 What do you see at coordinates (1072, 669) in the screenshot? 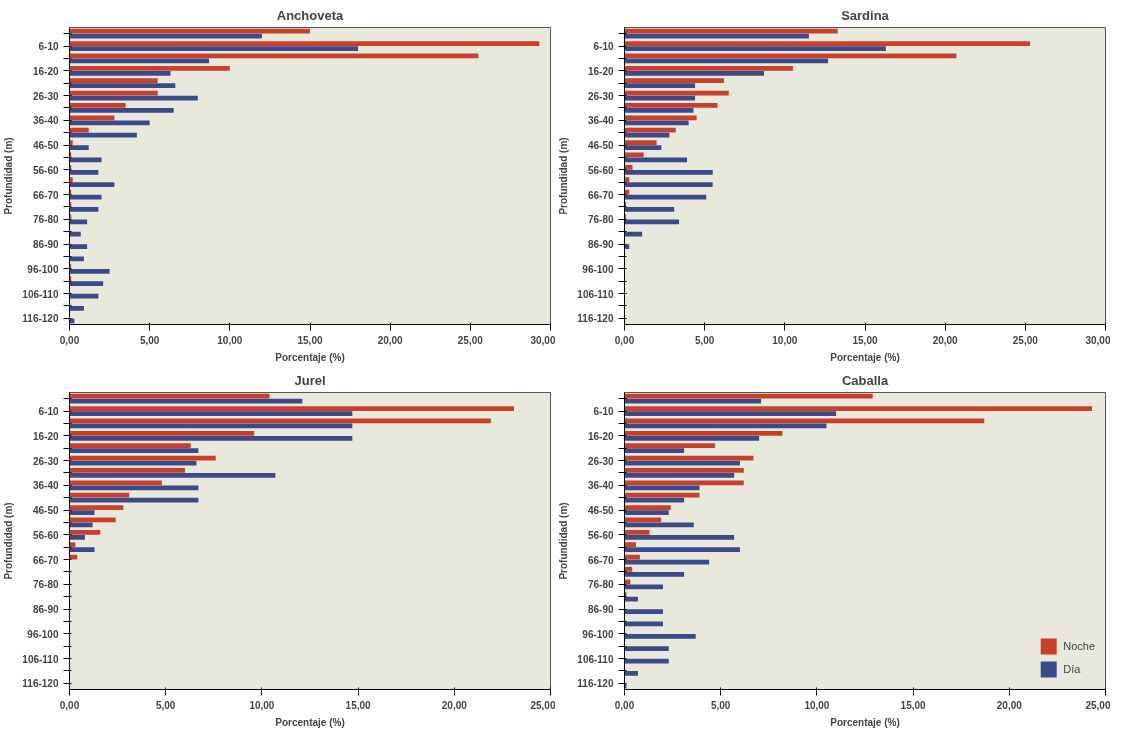
I see `legend-label: Día` at bounding box center [1072, 669].